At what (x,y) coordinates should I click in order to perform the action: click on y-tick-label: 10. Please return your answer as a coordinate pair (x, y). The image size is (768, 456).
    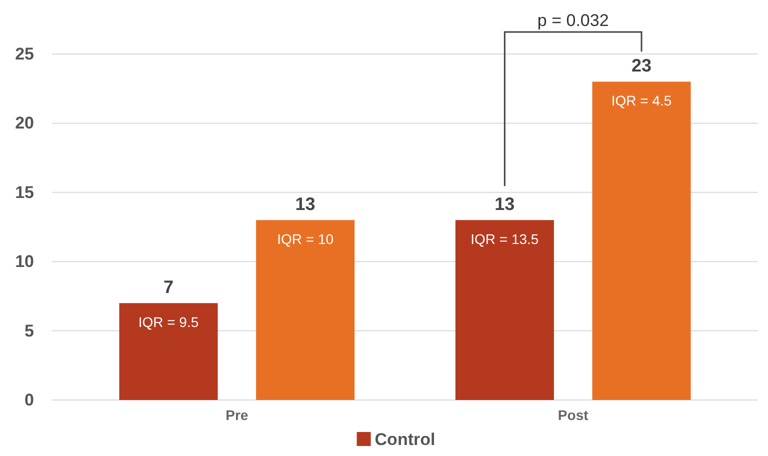
    Looking at the image, I should click on (24, 262).